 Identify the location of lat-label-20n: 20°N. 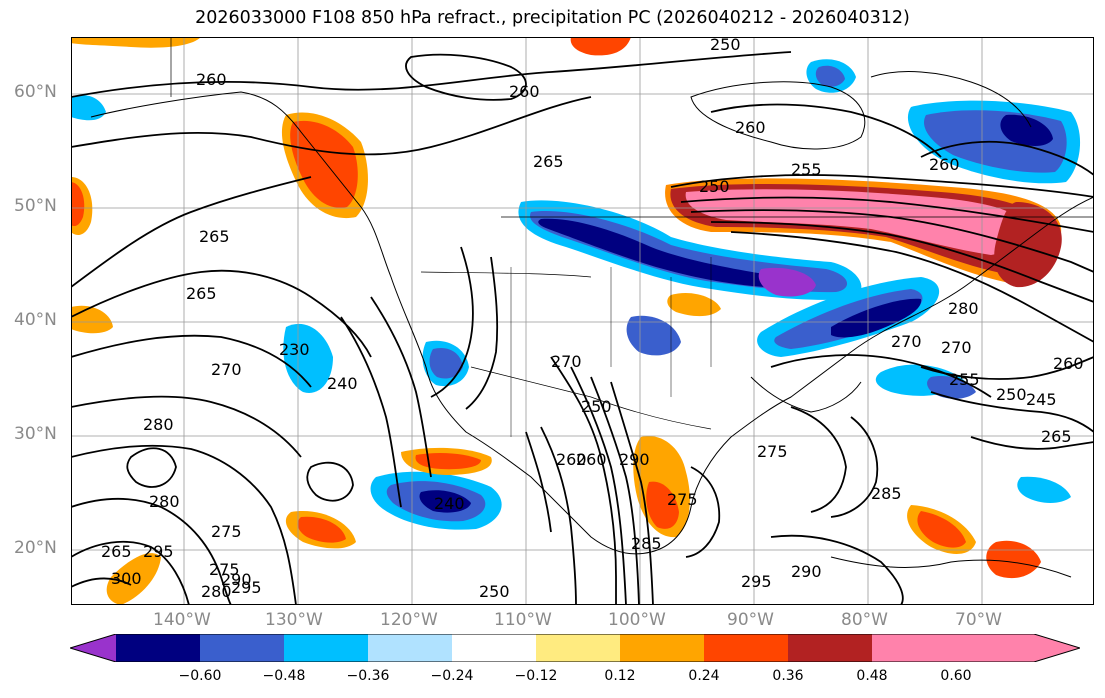
(35, 548).